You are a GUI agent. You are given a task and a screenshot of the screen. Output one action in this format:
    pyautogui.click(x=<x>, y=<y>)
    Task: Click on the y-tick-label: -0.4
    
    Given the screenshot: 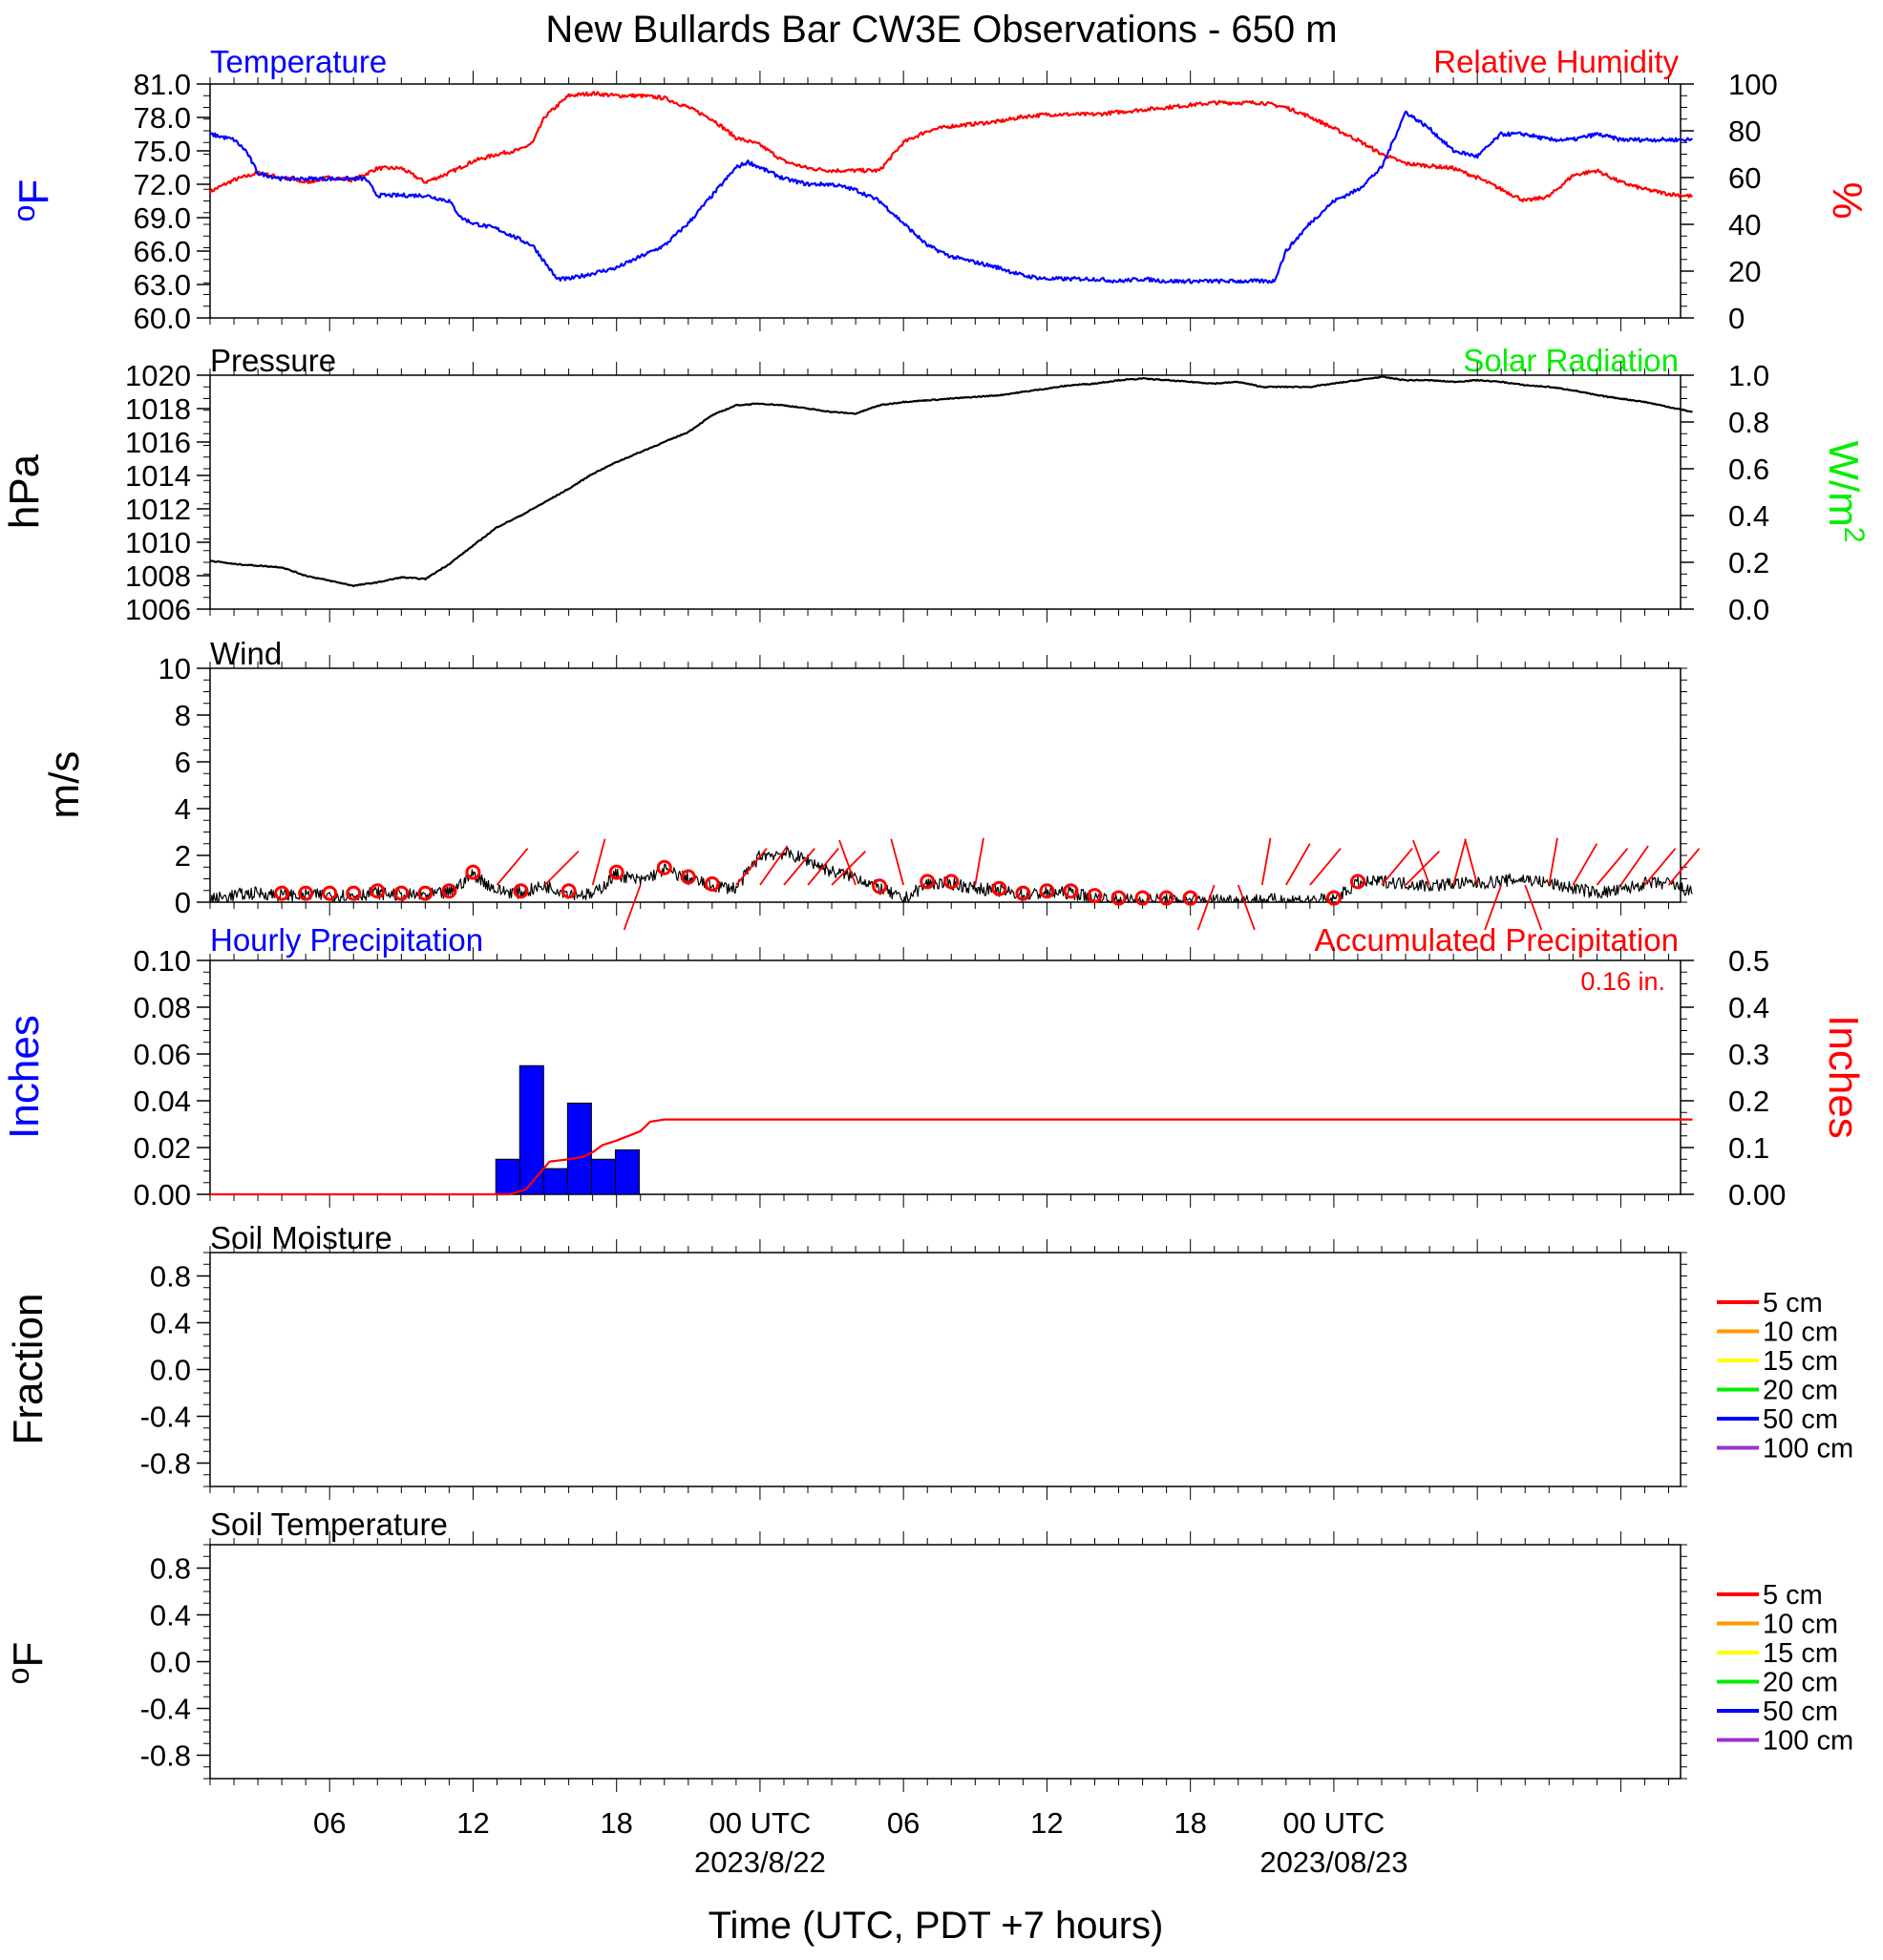 What is the action you would take?
    pyautogui.click(x=165, y=1709)
    